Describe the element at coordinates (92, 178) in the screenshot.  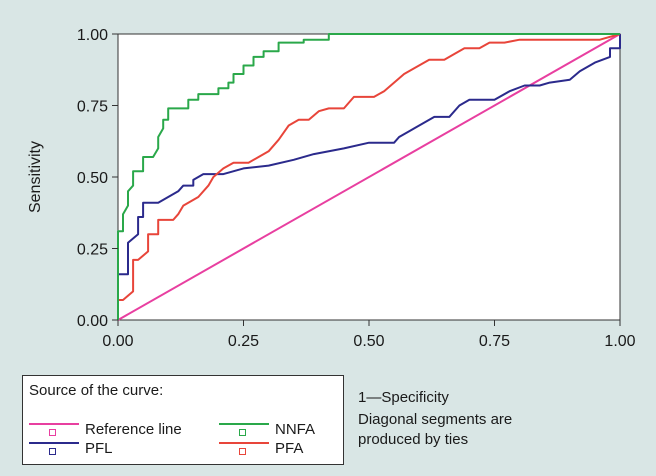
I see `y-tick-label: 0.50` at that location.